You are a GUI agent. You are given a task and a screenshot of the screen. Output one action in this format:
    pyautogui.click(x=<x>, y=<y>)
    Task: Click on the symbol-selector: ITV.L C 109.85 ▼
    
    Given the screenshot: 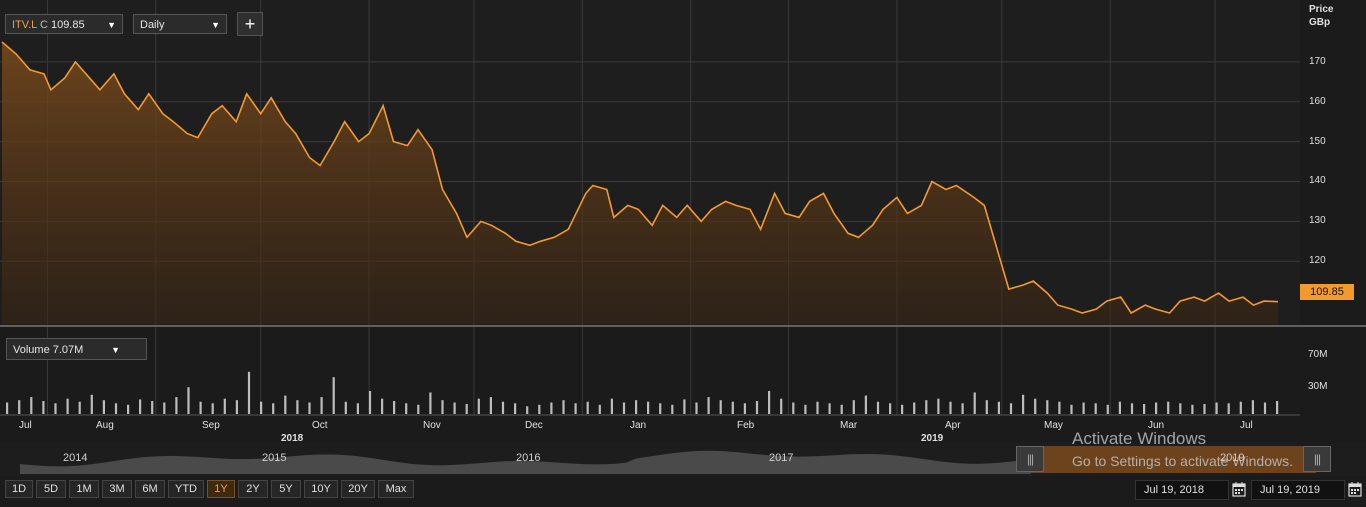 What is the action you would take?
    pyautogui.click(x=64, y=24)
    